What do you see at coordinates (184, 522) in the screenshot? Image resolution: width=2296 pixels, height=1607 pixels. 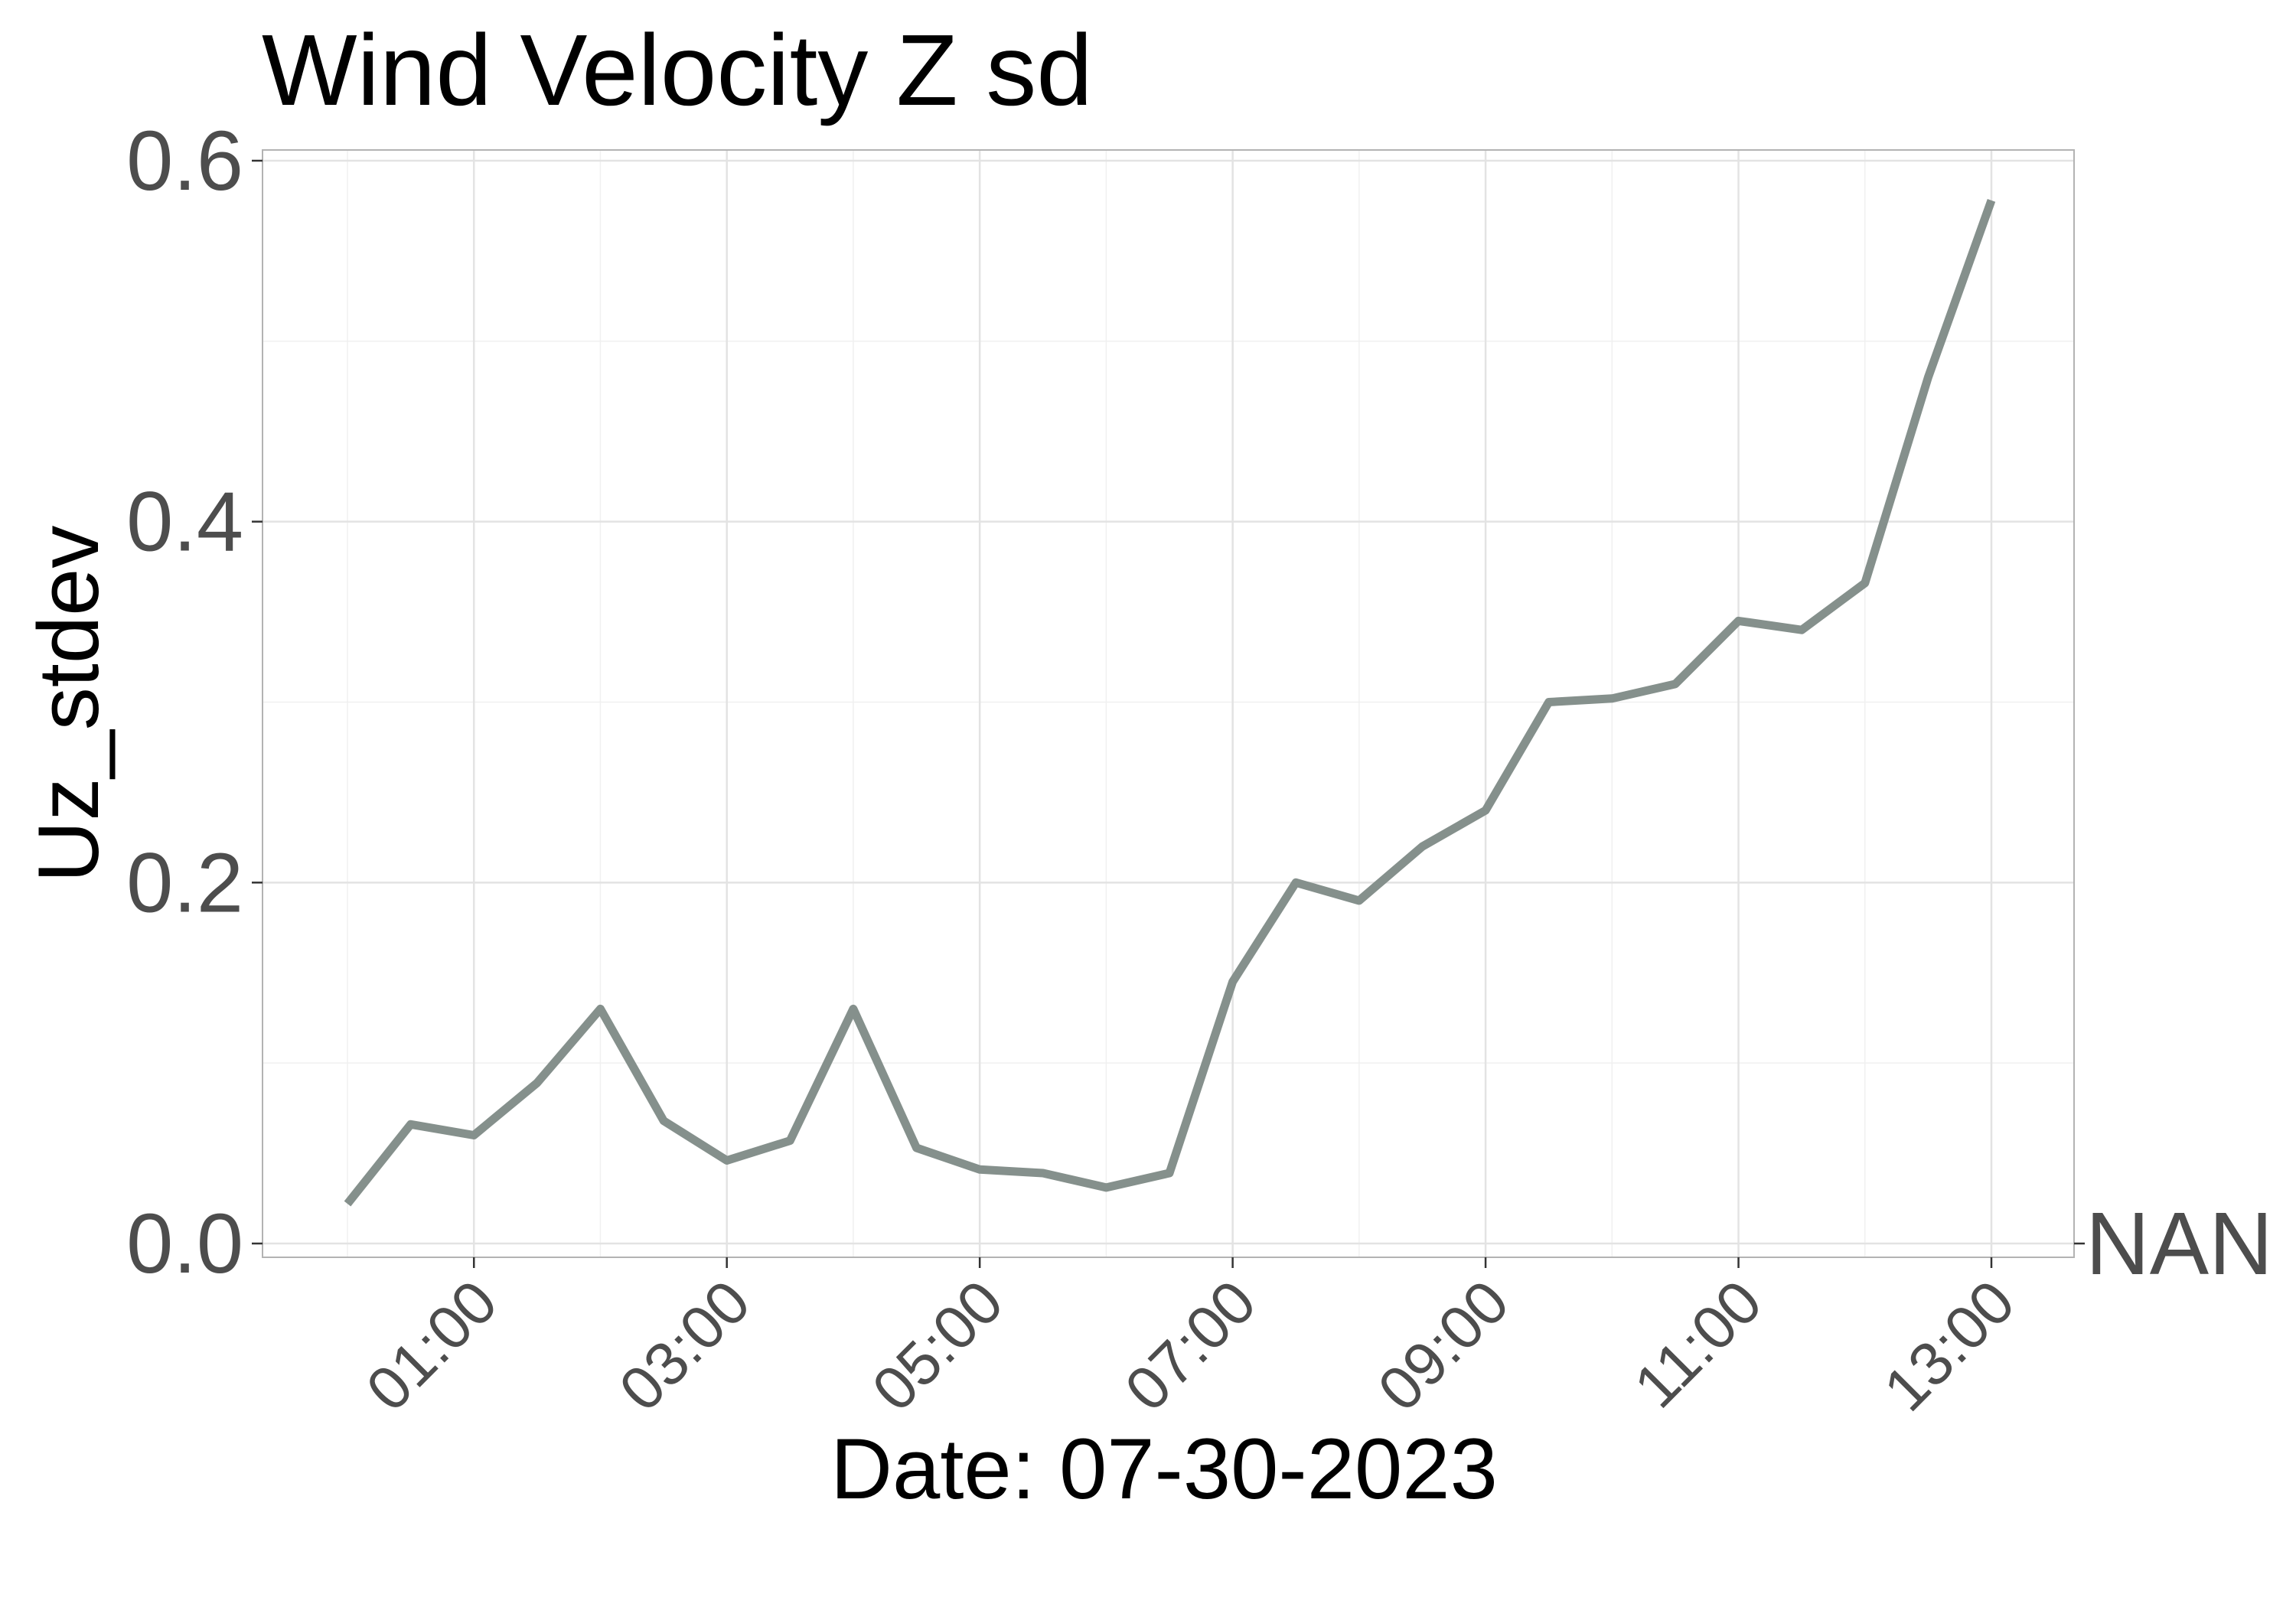 I see `y-tick-label: 0.4` at bounding box center [184, 522].